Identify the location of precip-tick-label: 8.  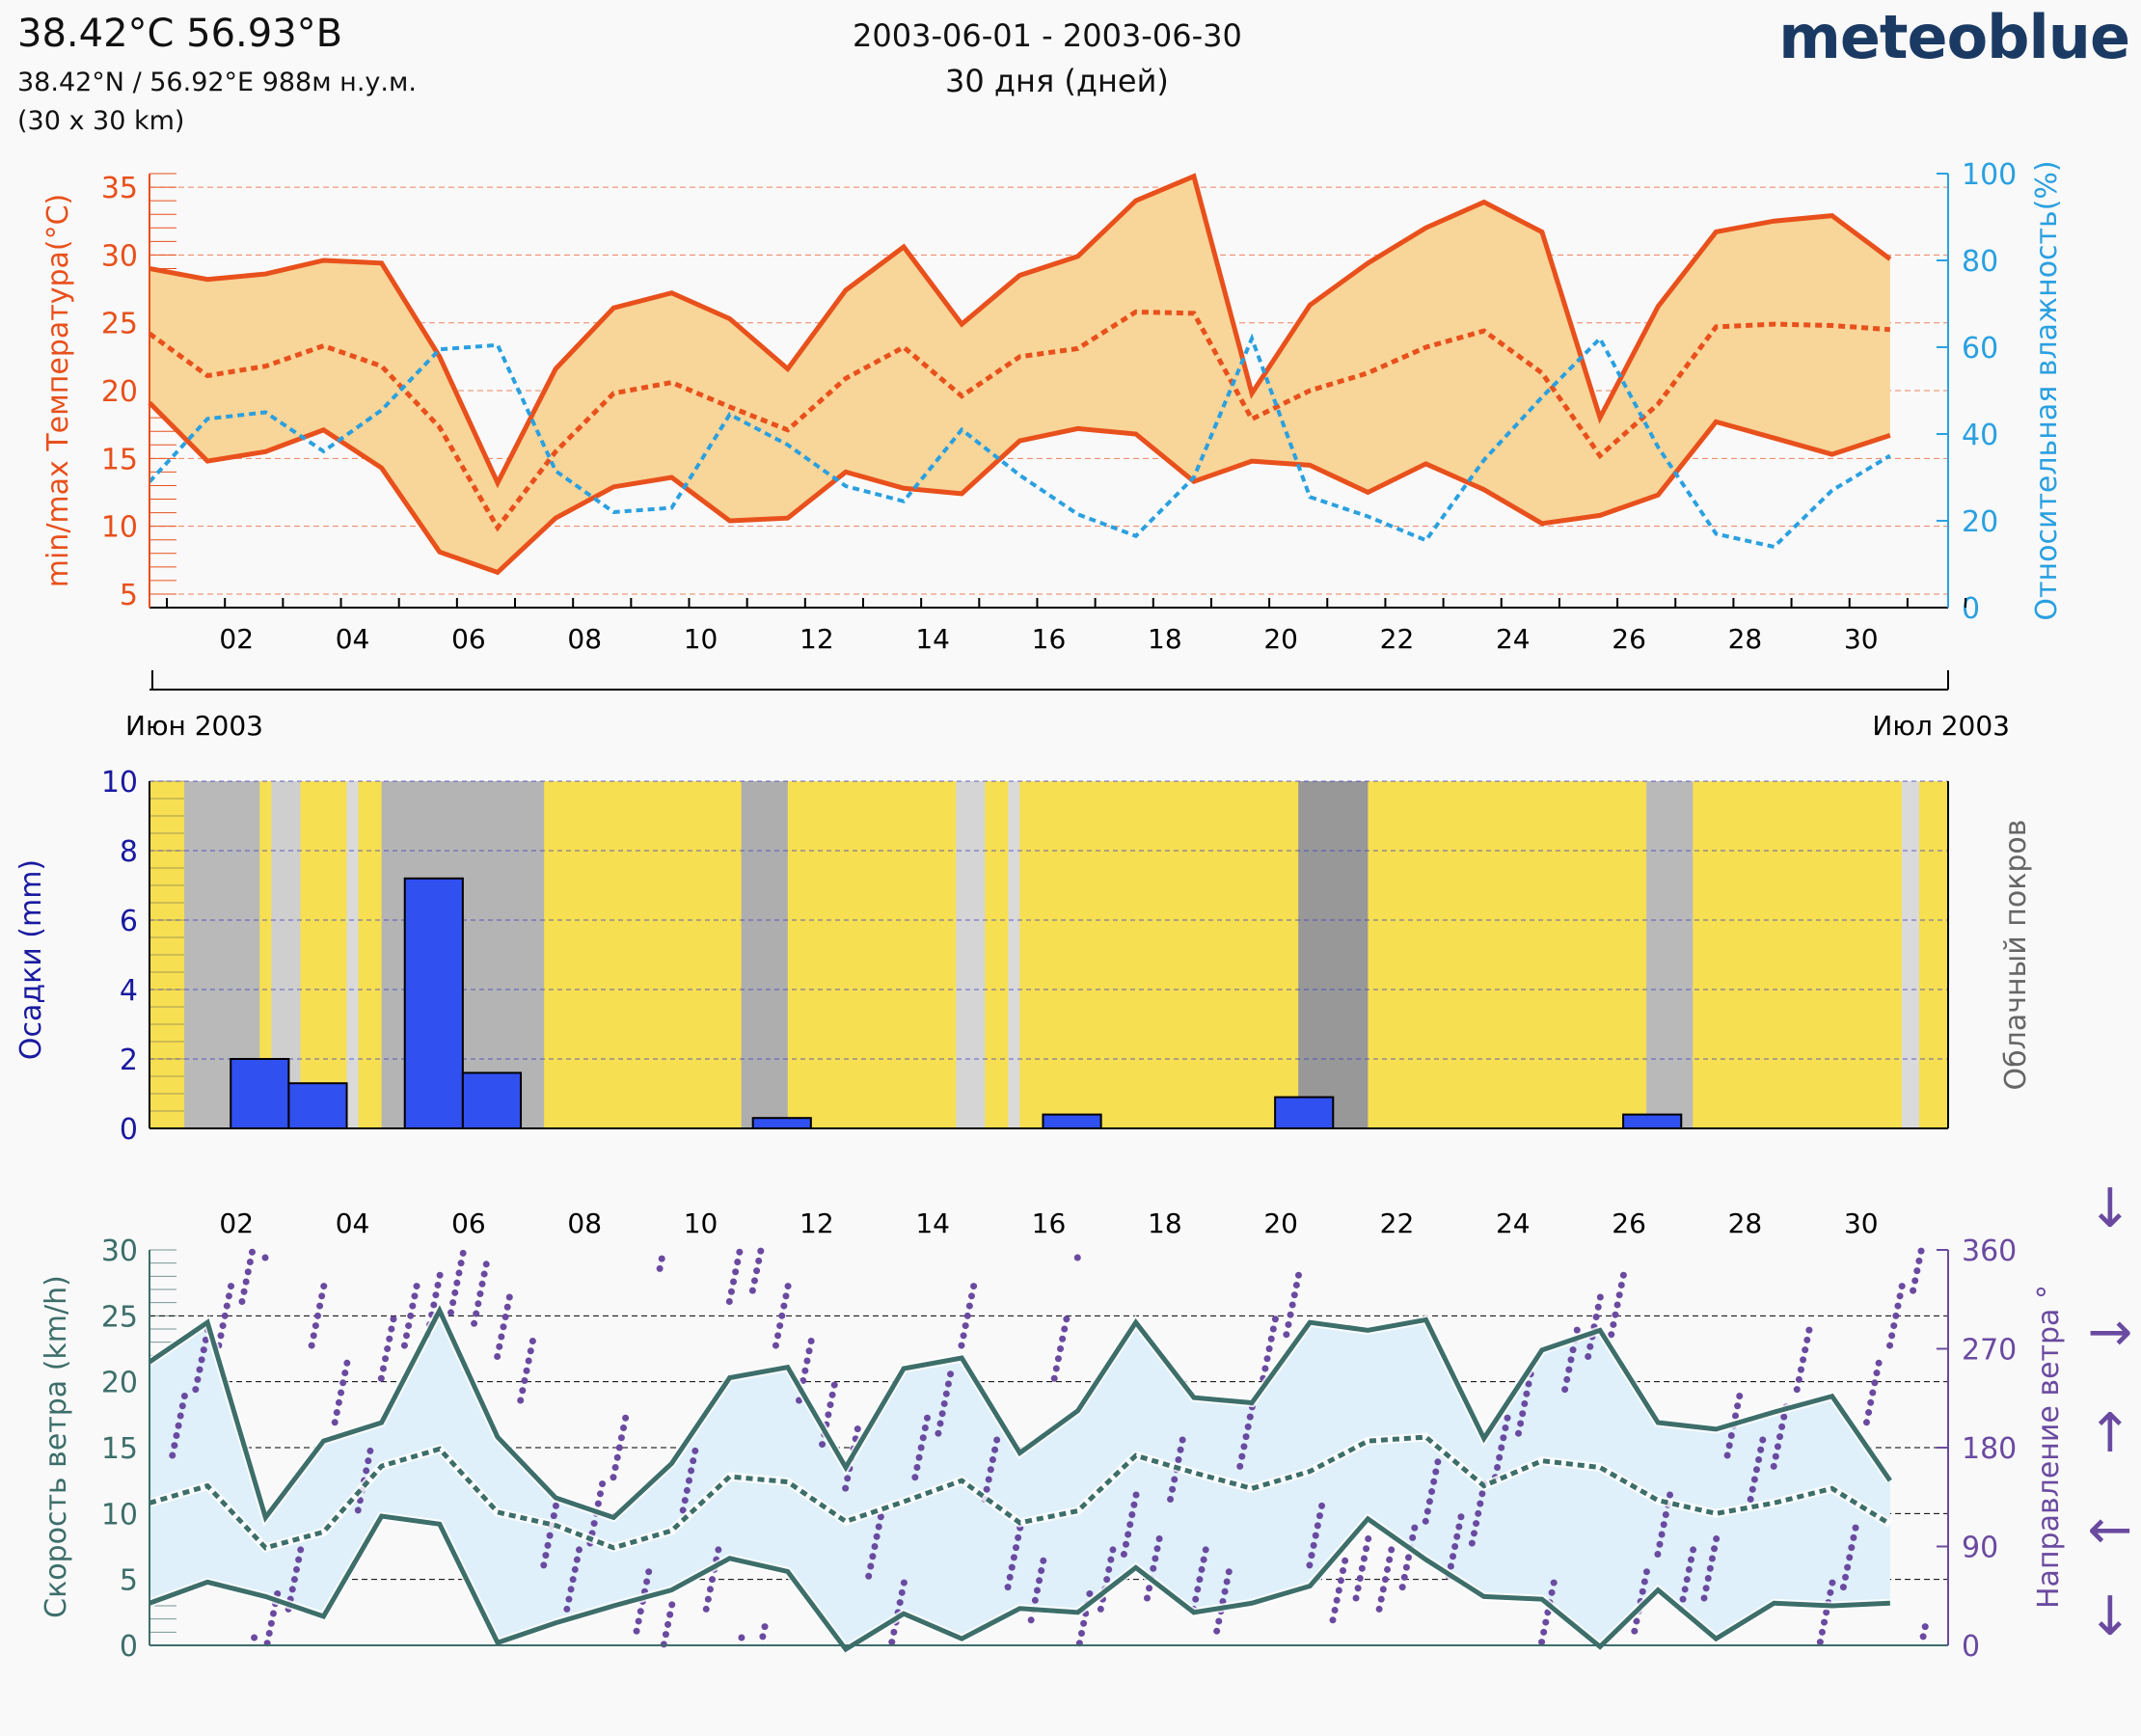
(129, 852).